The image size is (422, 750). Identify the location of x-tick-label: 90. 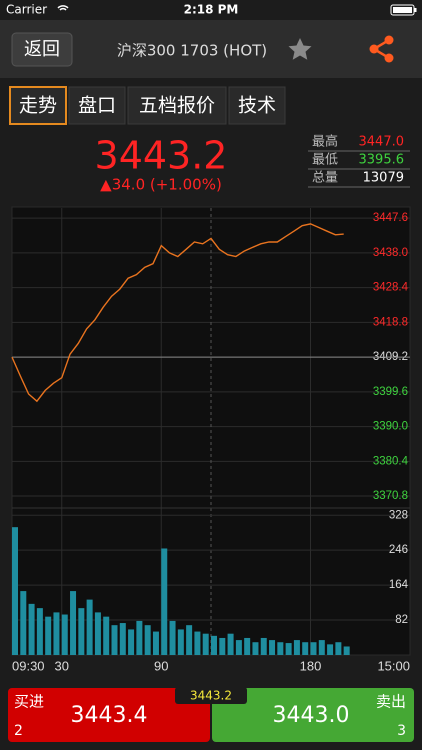
(161, 665).